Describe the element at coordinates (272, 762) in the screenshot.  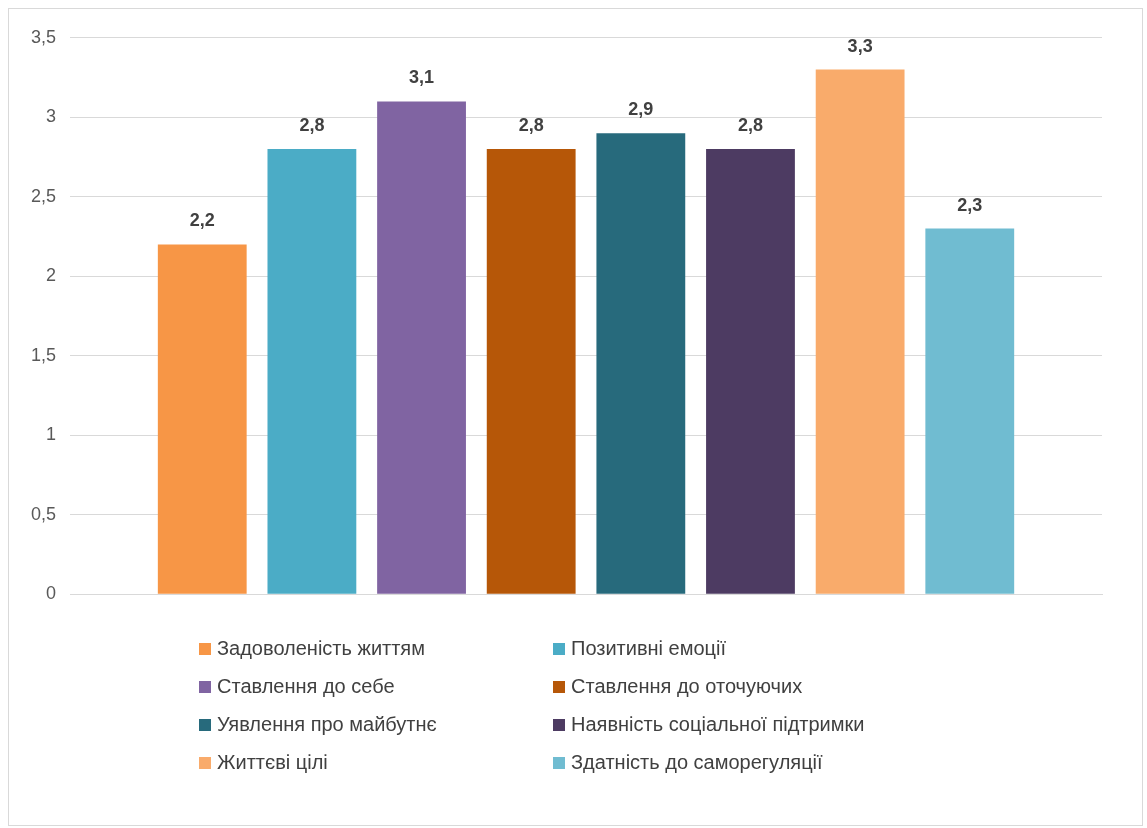
I see `legend-label: Життєві цілі` at that location.